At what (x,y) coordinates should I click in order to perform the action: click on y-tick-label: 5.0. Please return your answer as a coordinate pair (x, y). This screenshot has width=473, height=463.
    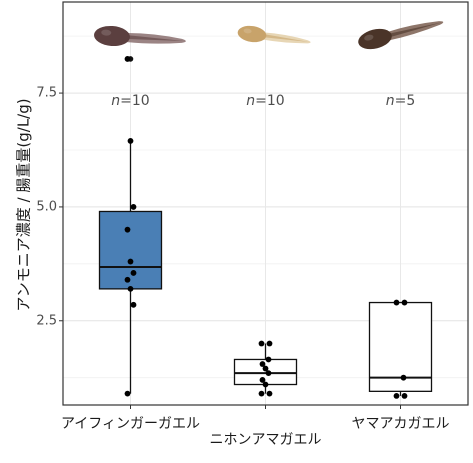
    Looking at the image, I should click on (46, 206).